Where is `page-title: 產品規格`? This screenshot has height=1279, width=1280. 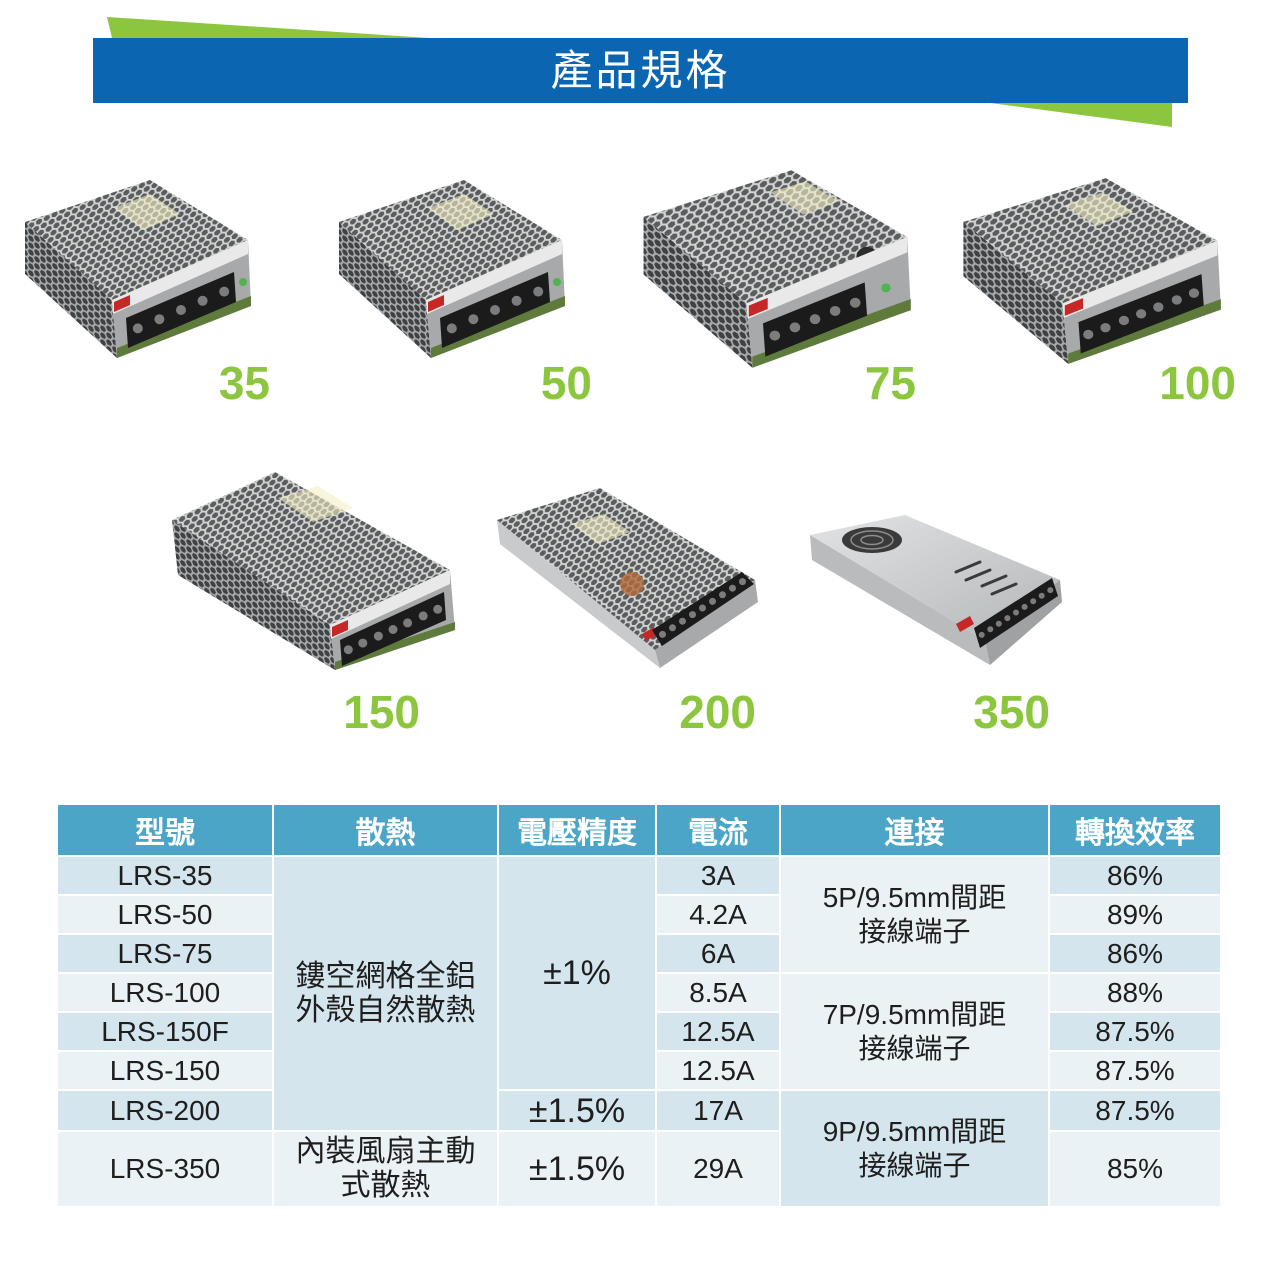 page-title: 產品規格 is located at coordinates (640, 70).